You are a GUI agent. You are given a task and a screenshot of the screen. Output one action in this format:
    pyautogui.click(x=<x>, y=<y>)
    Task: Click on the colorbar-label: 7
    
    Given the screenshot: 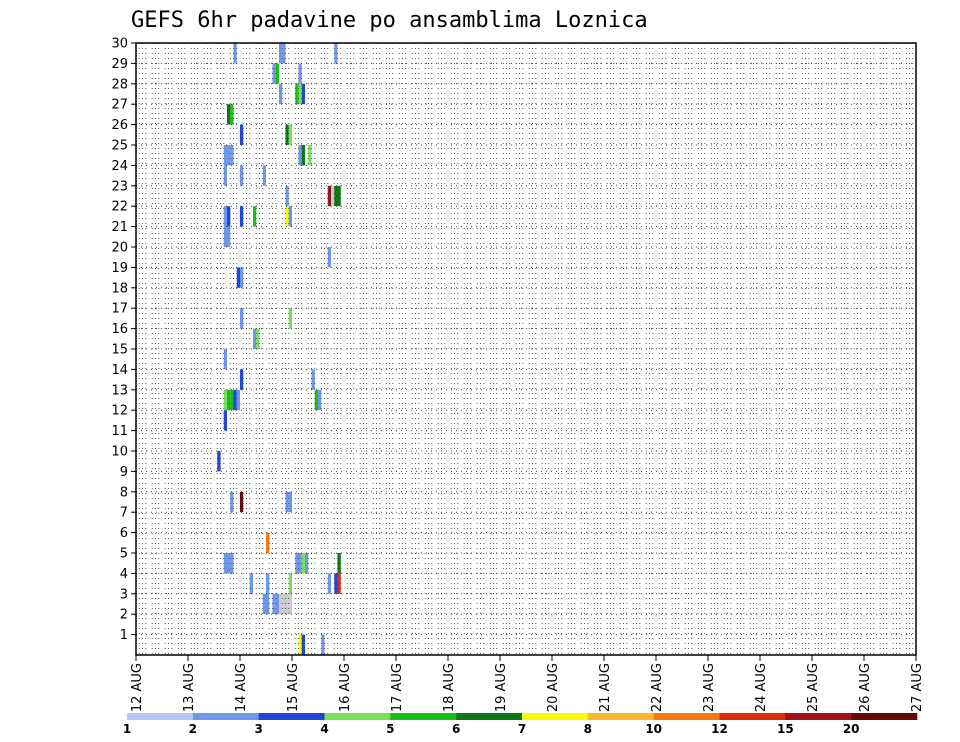 What is the action you would take?
    pyautogui.click(x=522, y=729)
    